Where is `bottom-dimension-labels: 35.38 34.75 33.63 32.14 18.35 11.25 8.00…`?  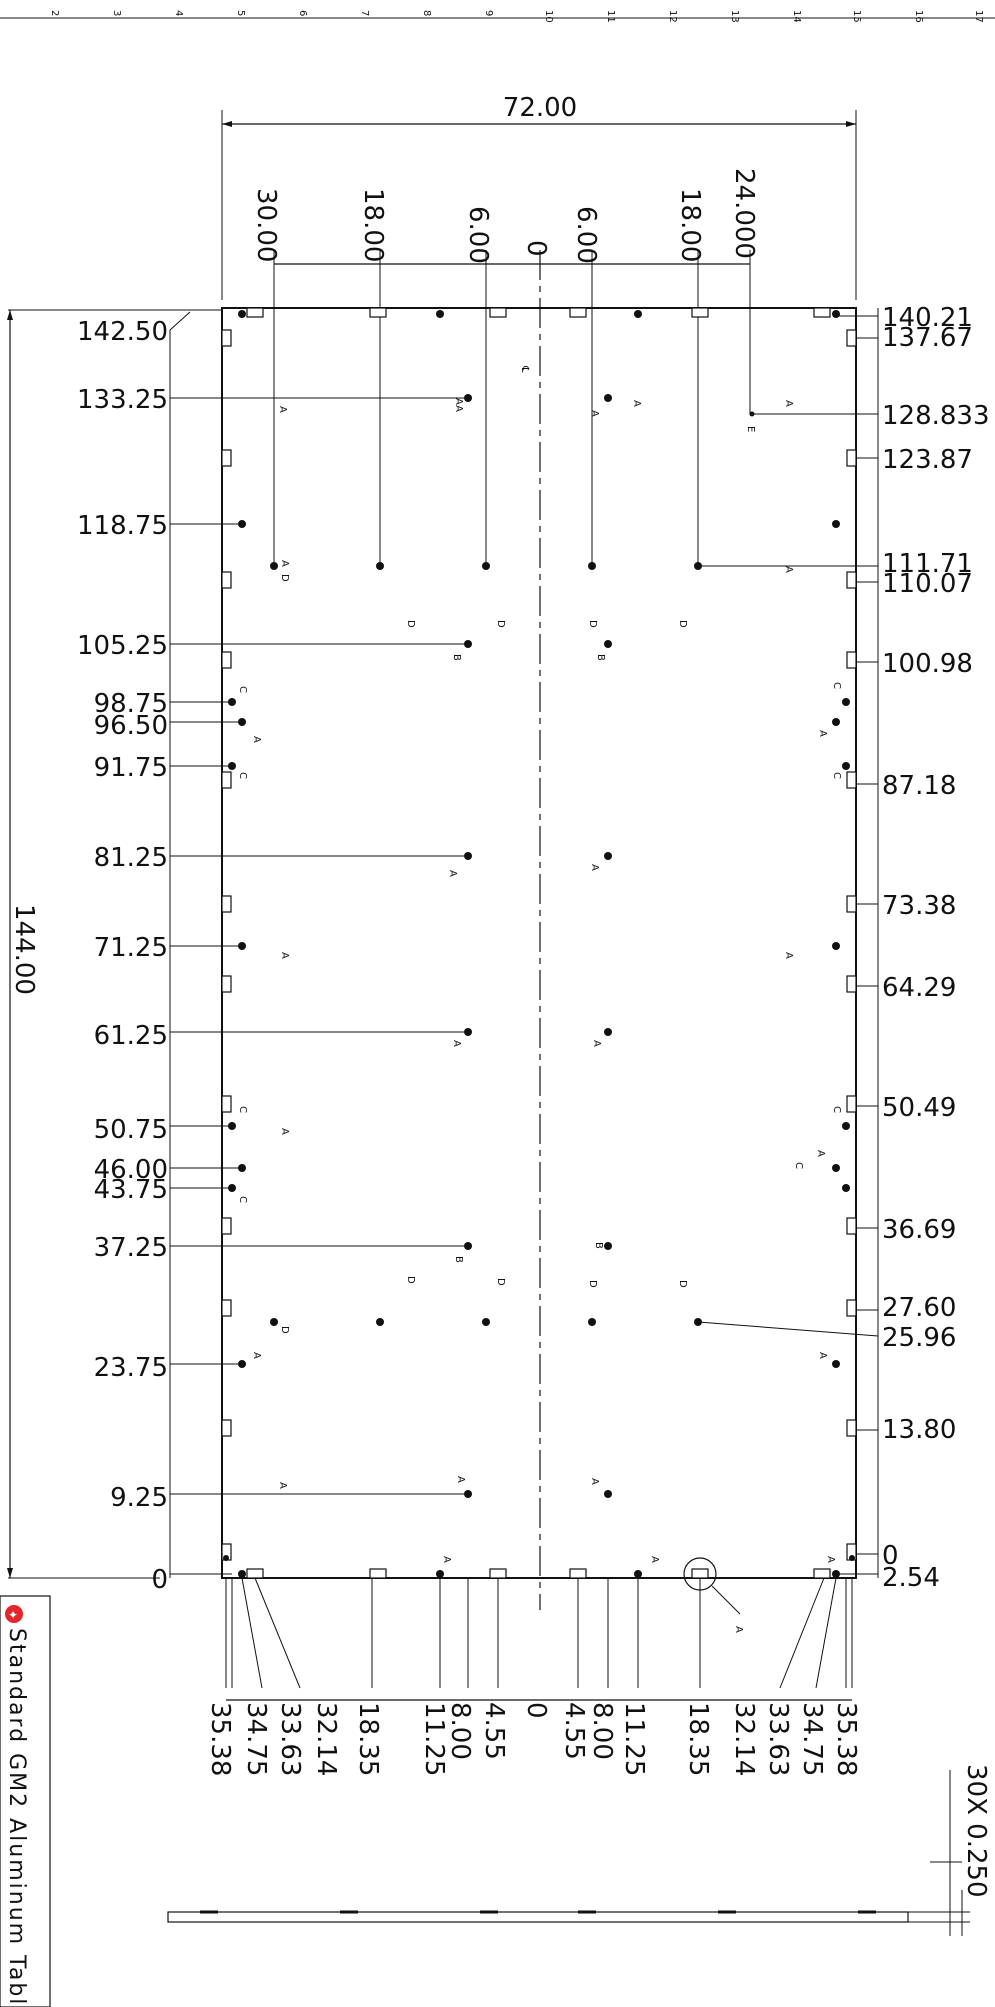 bottom-dimension-labels: 35.38 34.75 33.63 32.14 18.35 11.25 8.00… is located at coordinates (533, 1739).